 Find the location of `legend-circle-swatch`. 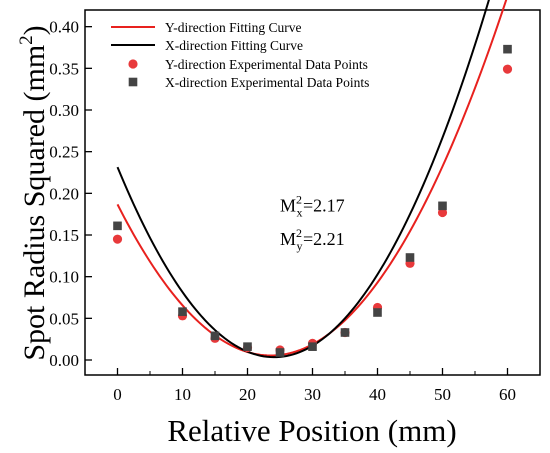

legend-circle-swatch is located at coordinates (133, 64).